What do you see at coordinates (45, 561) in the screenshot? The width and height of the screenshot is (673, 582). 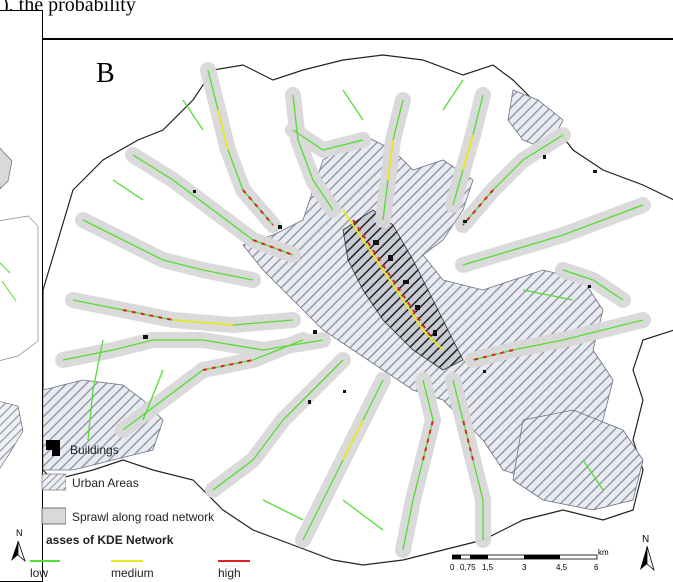 I see `kde-low-swatch-icon` at bounding box center [45, 561].